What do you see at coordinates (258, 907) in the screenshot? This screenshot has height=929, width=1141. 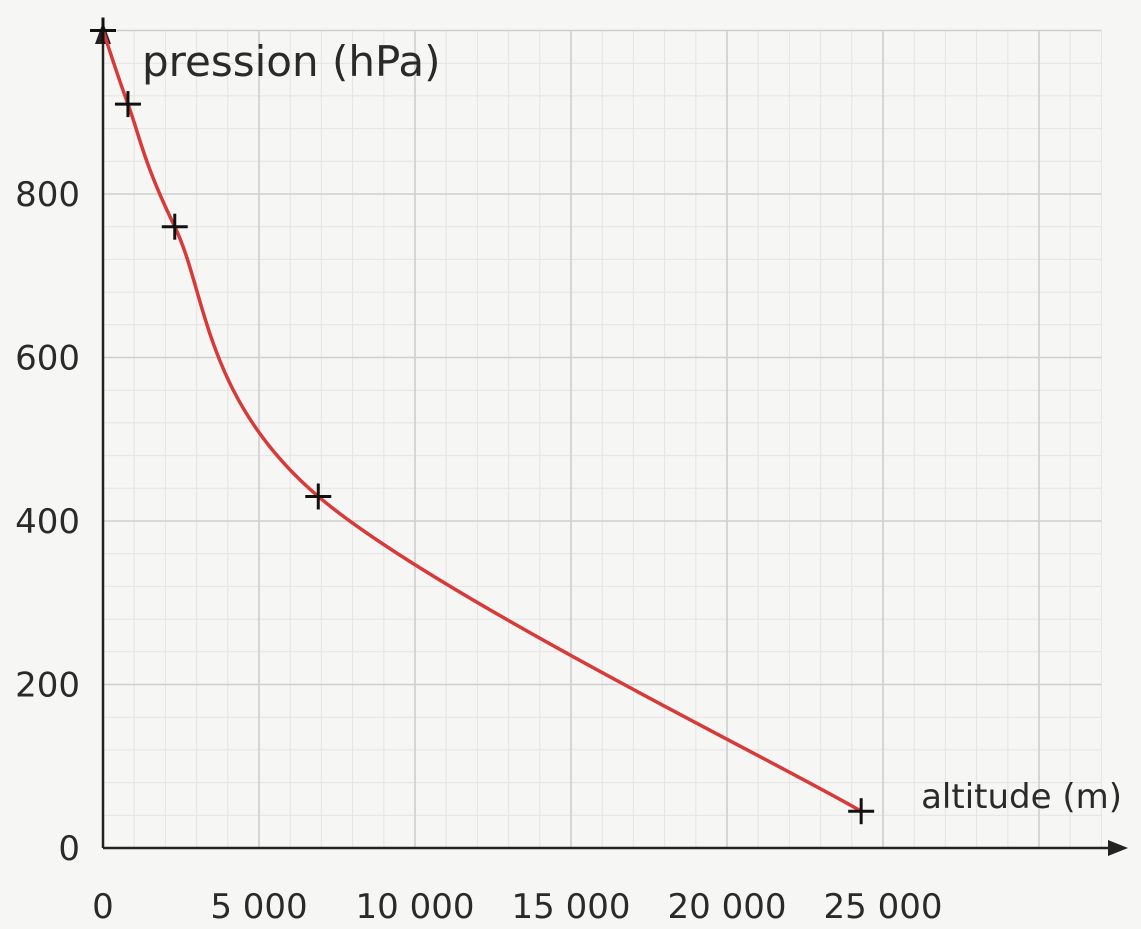 I see `x-tick-label: 5 000` at bounding box center [258, 907].